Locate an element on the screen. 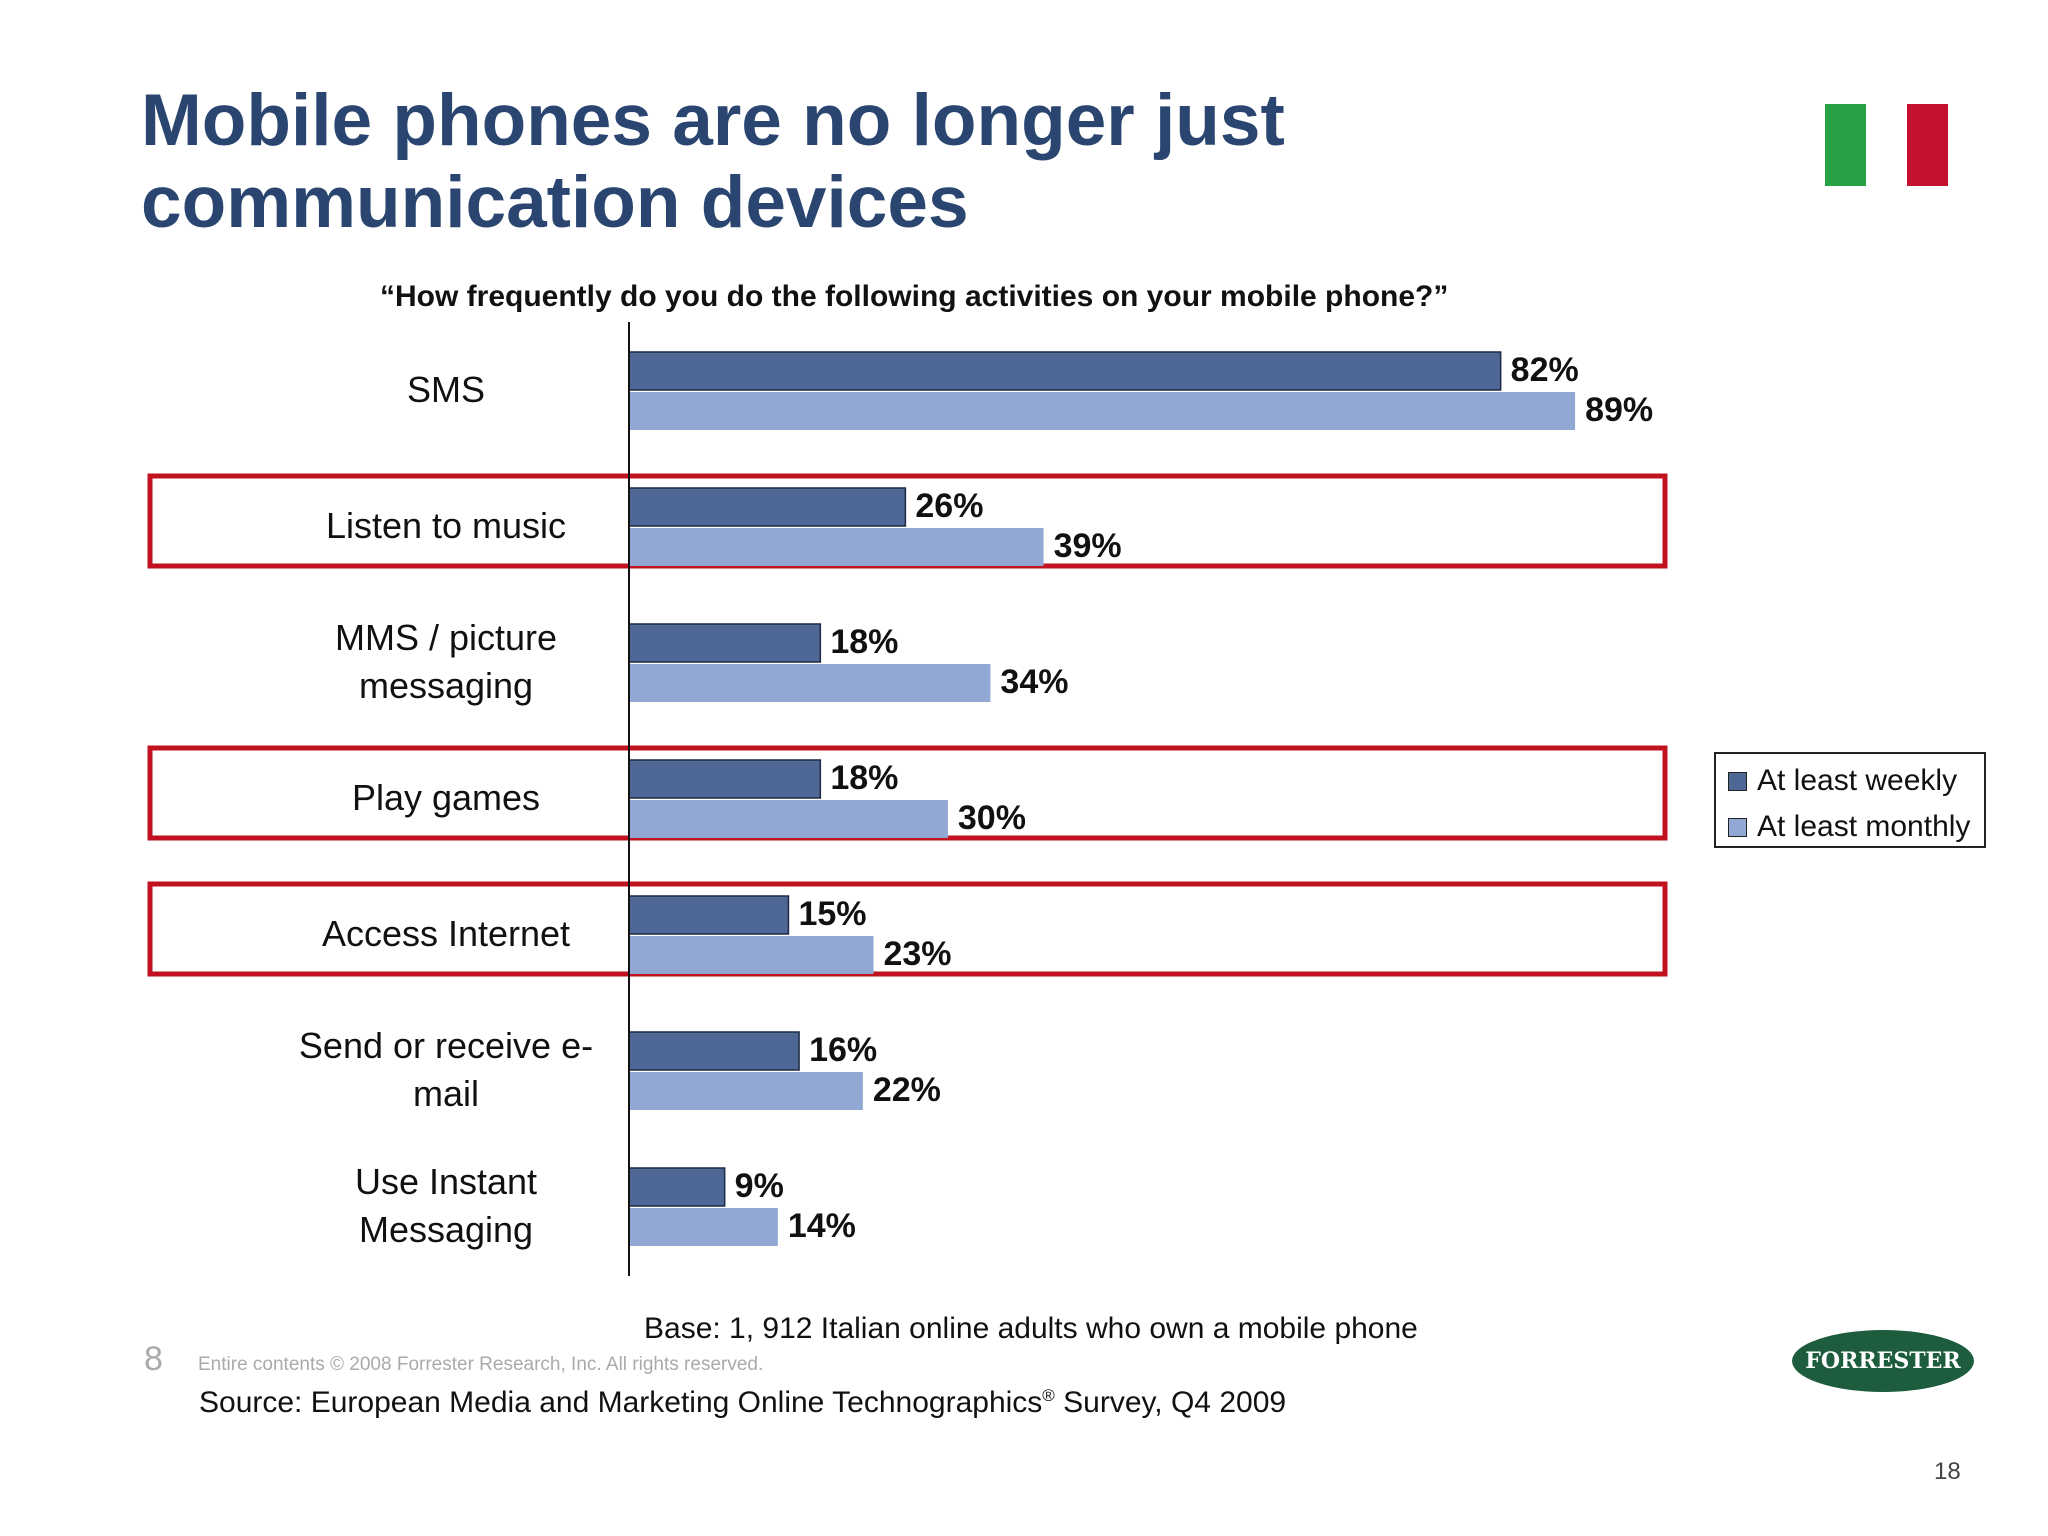 The width and height of the screenshot is (2048, 1536). legend-label-monthly: At least monthly is located at coordinates (1864, 826).